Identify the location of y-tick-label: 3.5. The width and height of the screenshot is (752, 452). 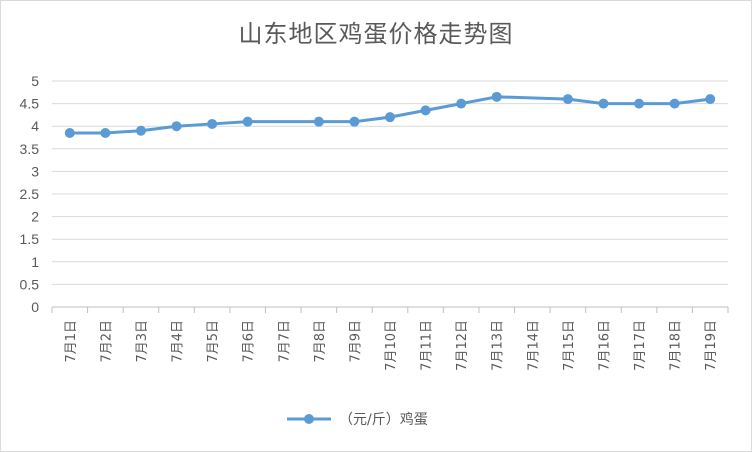
(30, 149).